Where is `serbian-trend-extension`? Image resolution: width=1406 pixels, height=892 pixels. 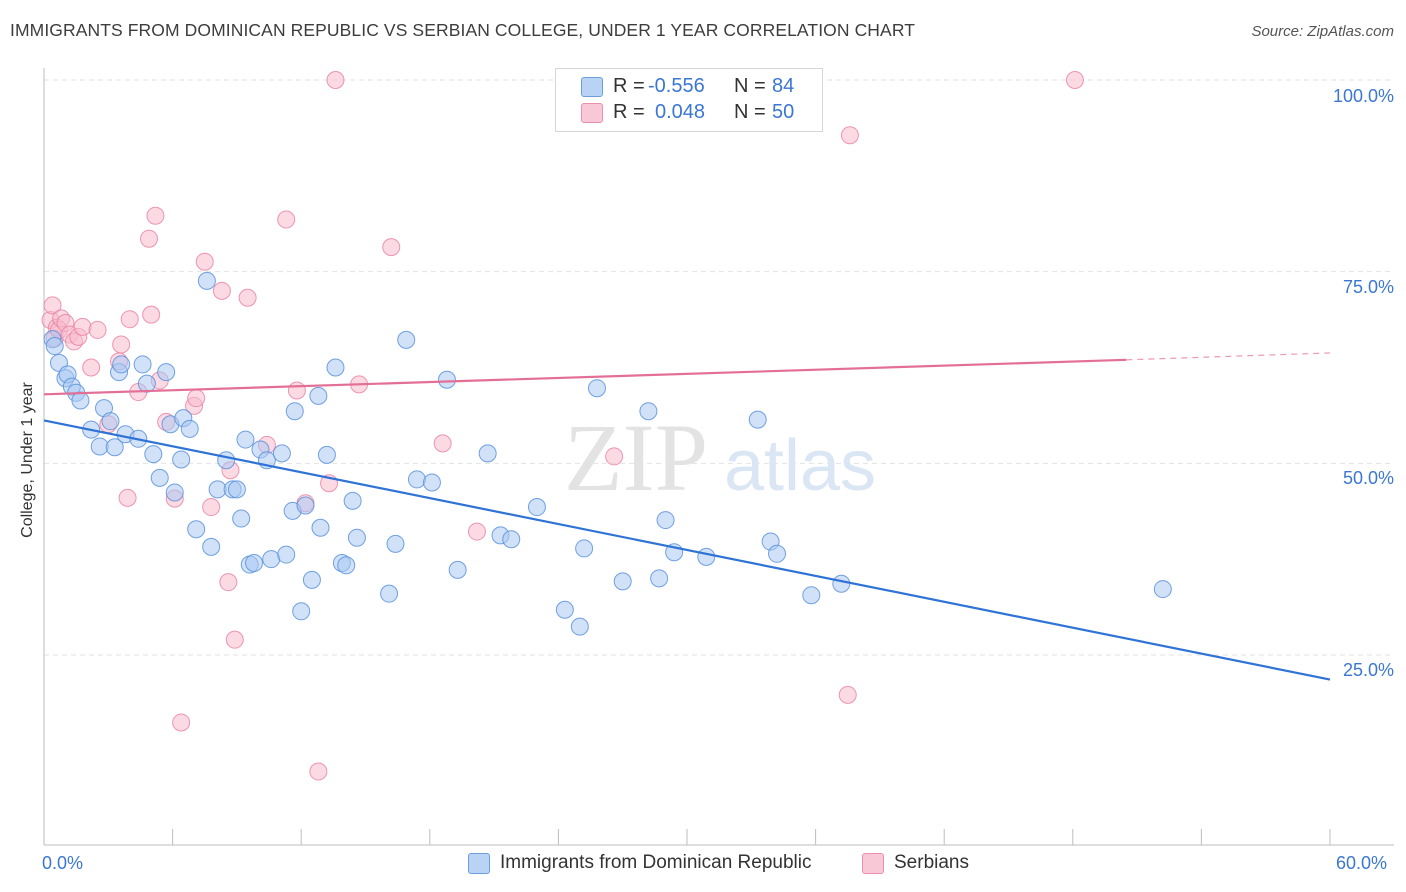 serbian-trend-extension is located at coordinates (1228, 356).